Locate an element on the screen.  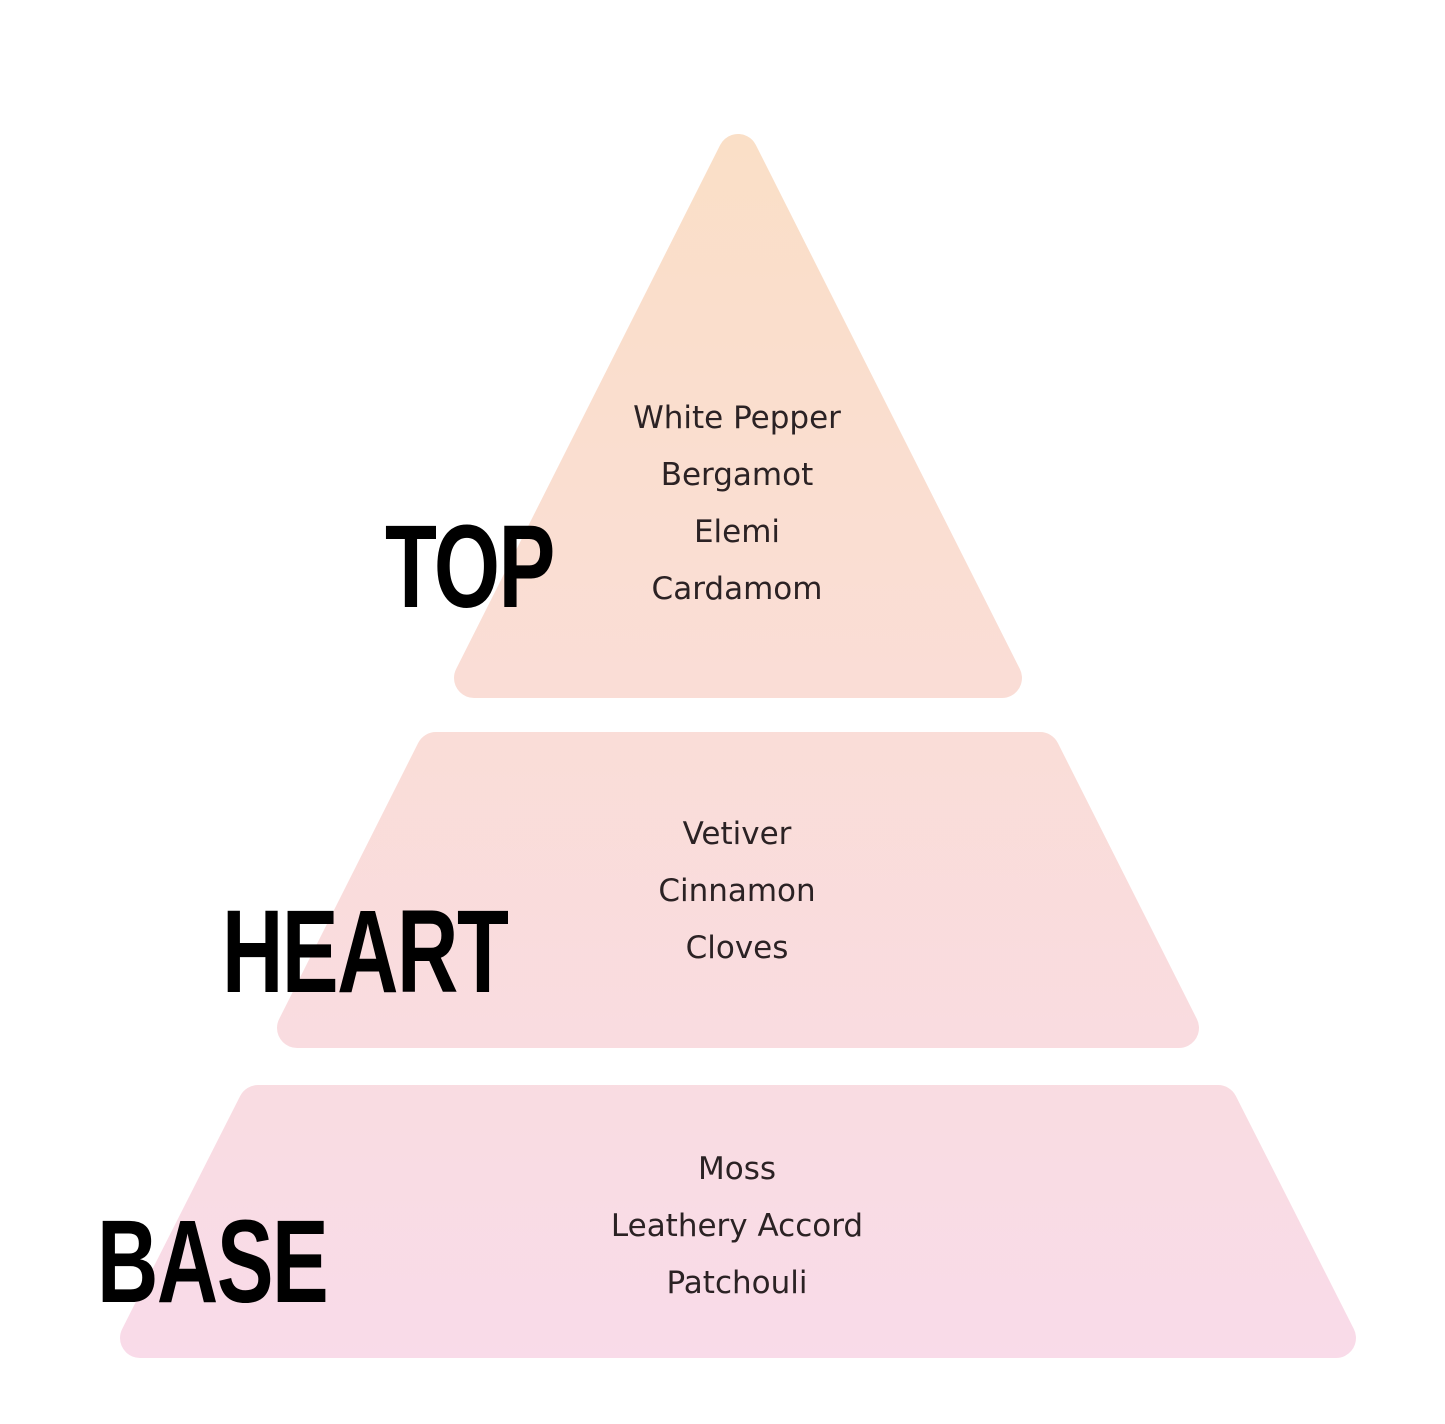
tier-label-heart: HEART is located at coordinates (365, 952).